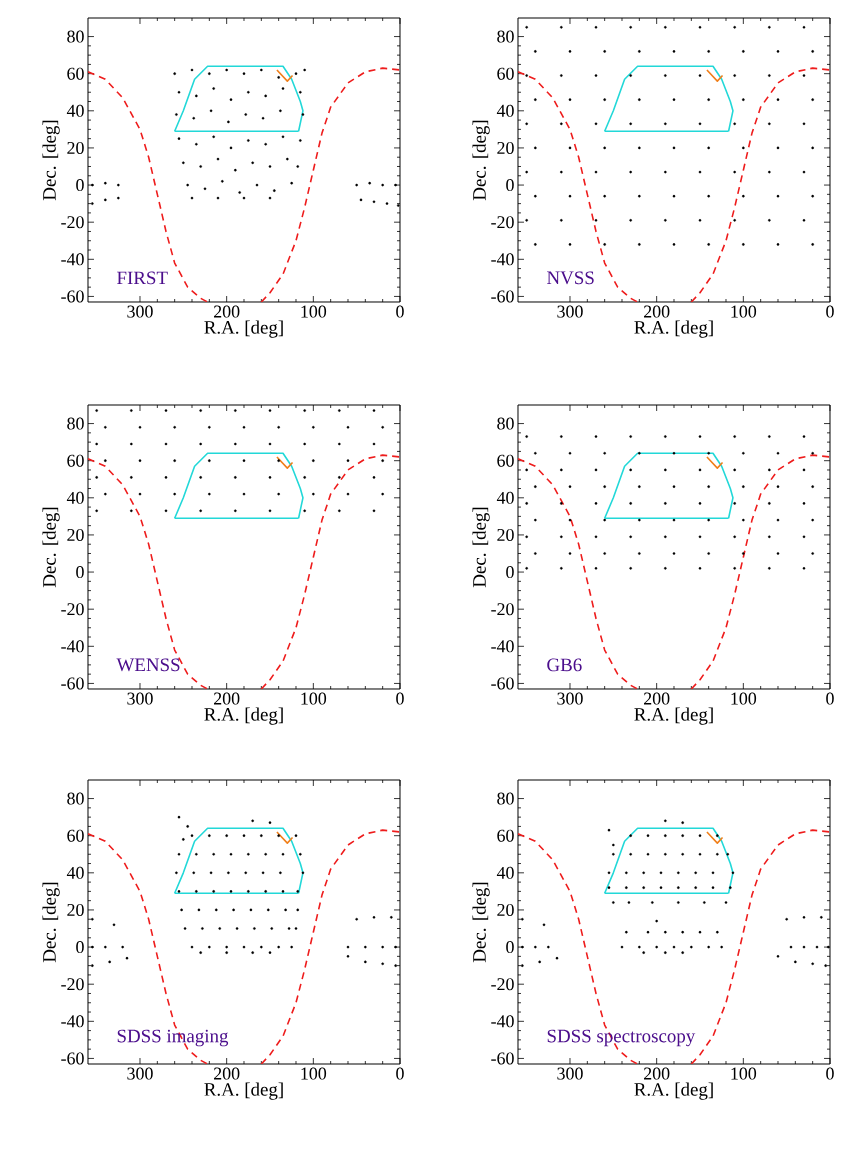 The height and width of the screenshot is (1155, 845). Describe the element at coordinates (142, 278) in the screenshot. I see `annotation: FIRST` at that location.